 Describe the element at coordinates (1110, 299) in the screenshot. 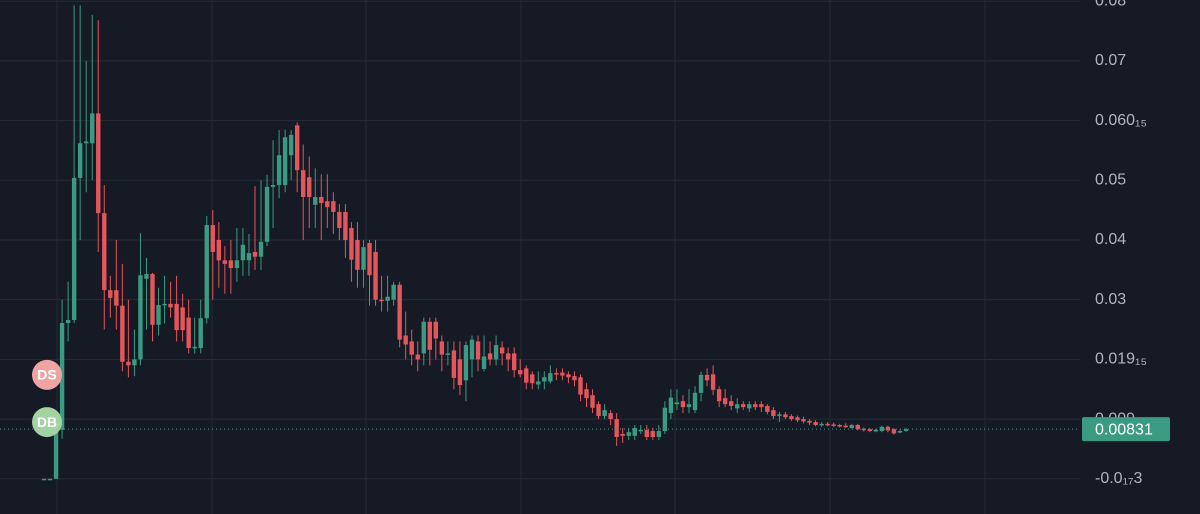

I see `y-tick-label: 0.03` at that location.